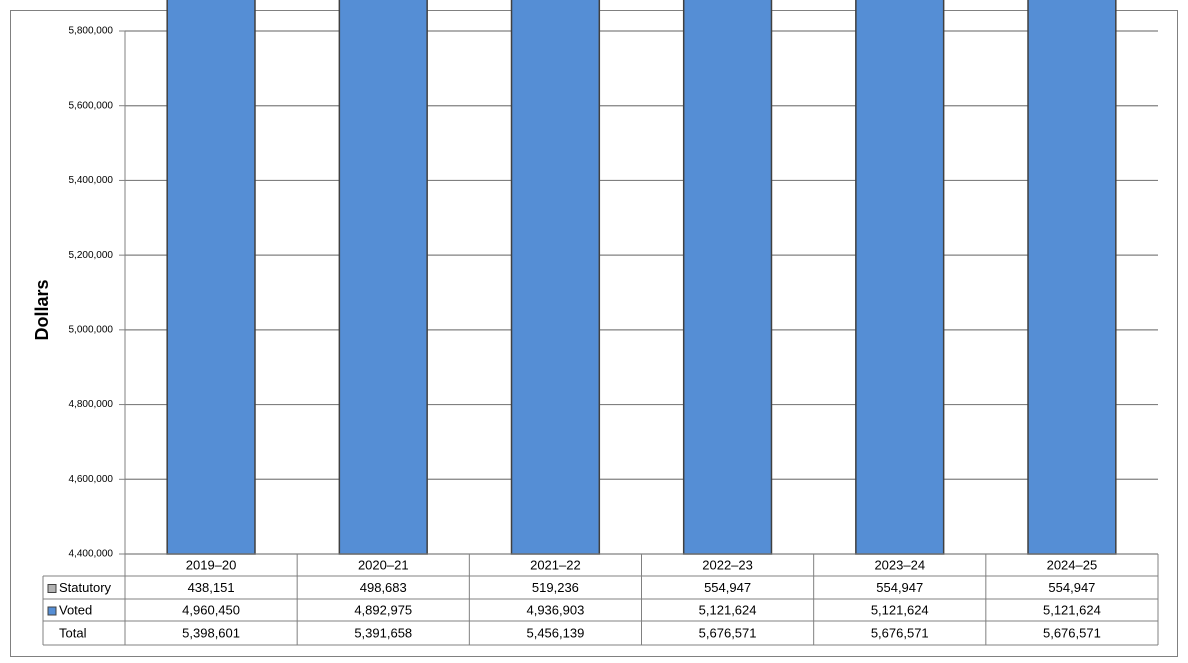 Image resolution: width=1188 pixels, height=663 pixels. What do you see at coordinates (555, 587) in the screenshot?
I see `table-value: 519,236` at bounding box center [555, 587].